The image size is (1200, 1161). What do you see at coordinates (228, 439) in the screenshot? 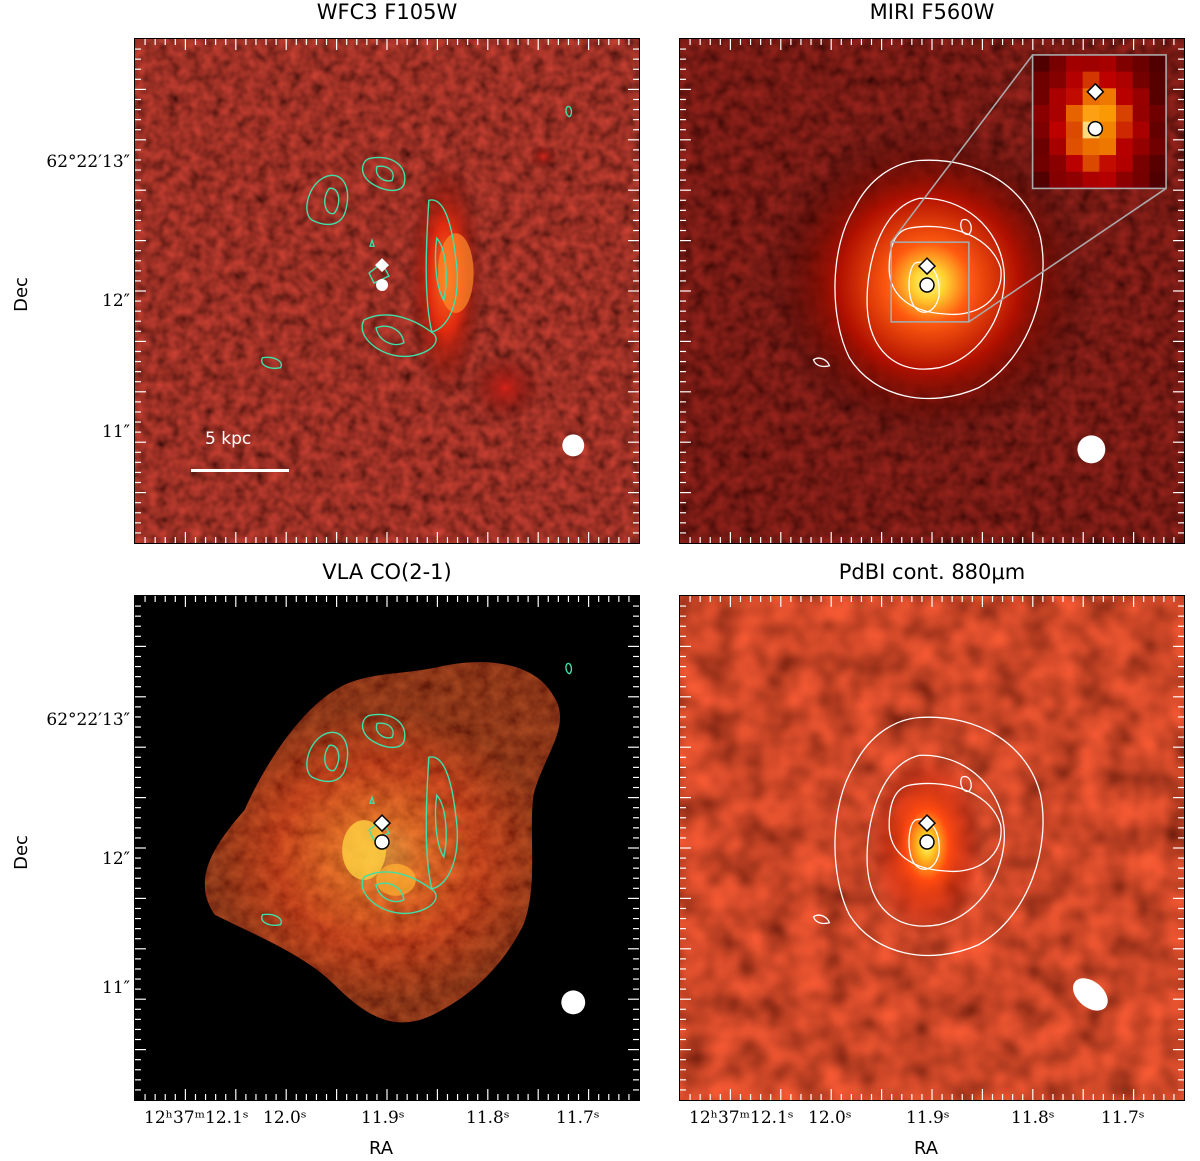
I see `scale-bar-label: 5 kpc` at bounding box center [228, 439].